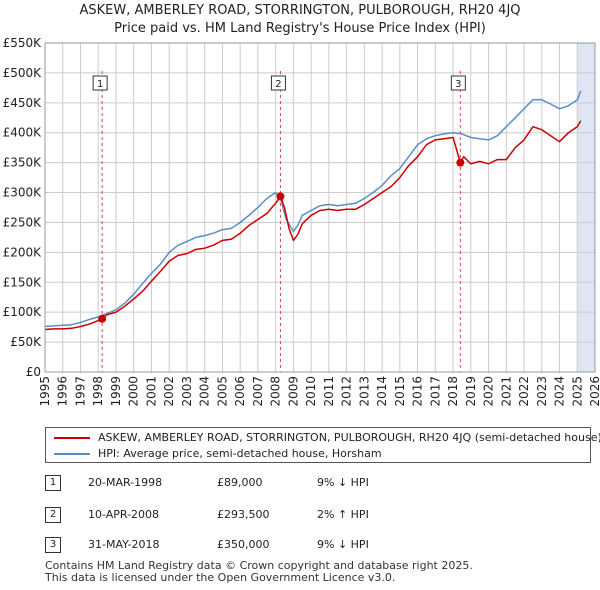 The width and height of the screenshot is (600, 590). Describe the element at coordinates (72, 438) in the screenshot. I see `legend-swatch-price` at that location.